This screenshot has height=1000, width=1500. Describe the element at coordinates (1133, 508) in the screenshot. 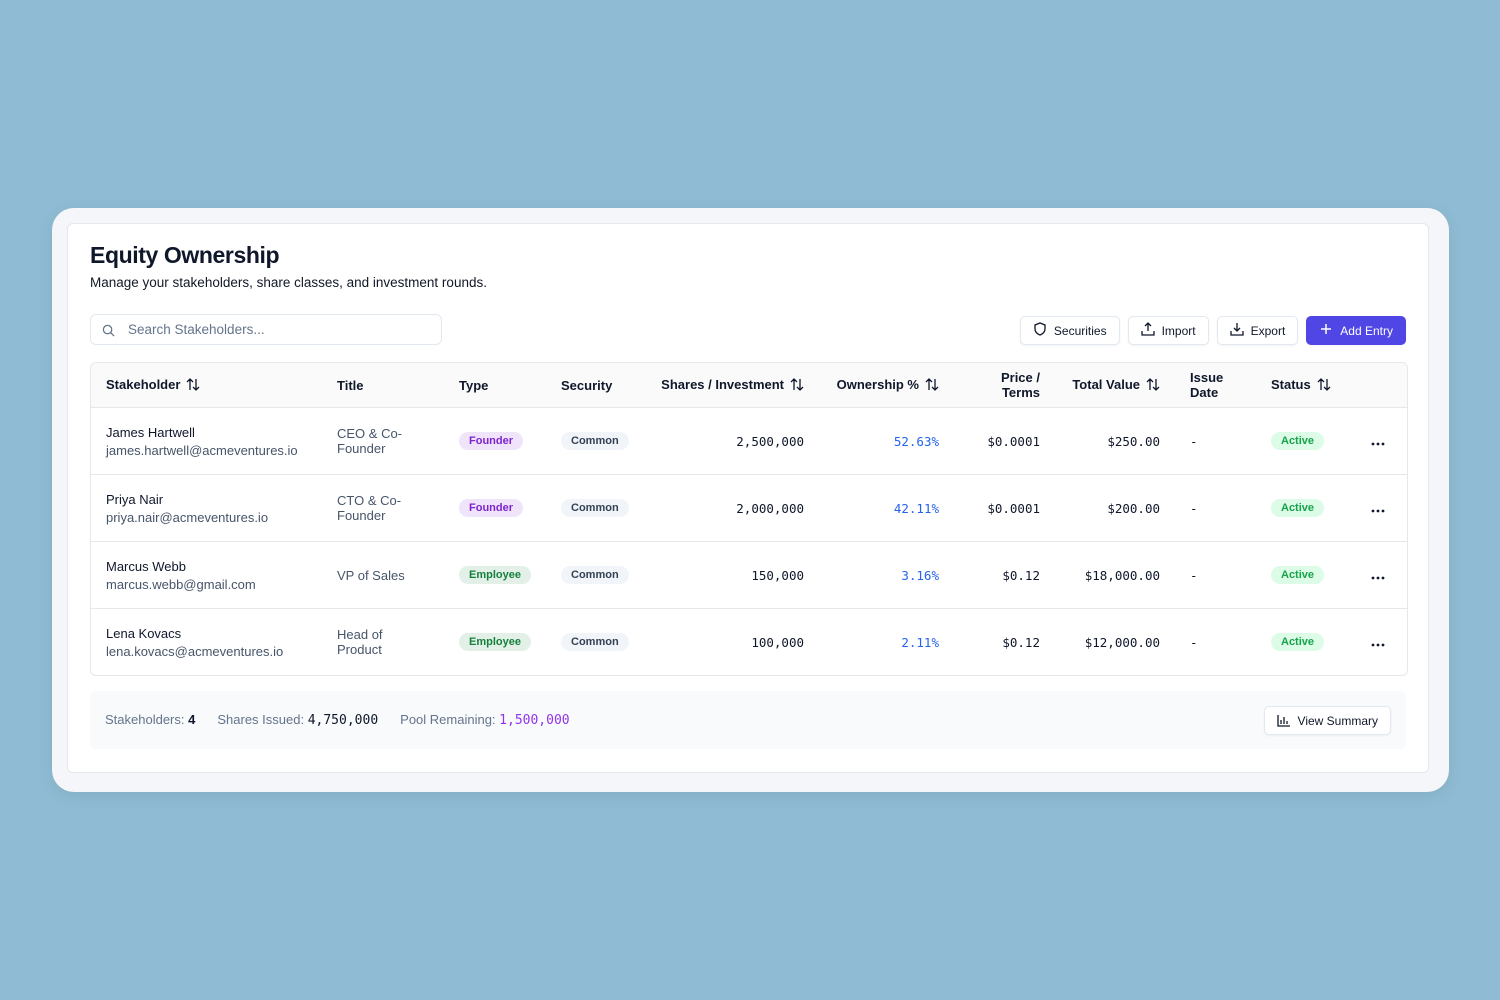

I see `total-value: $200.00` at that location.